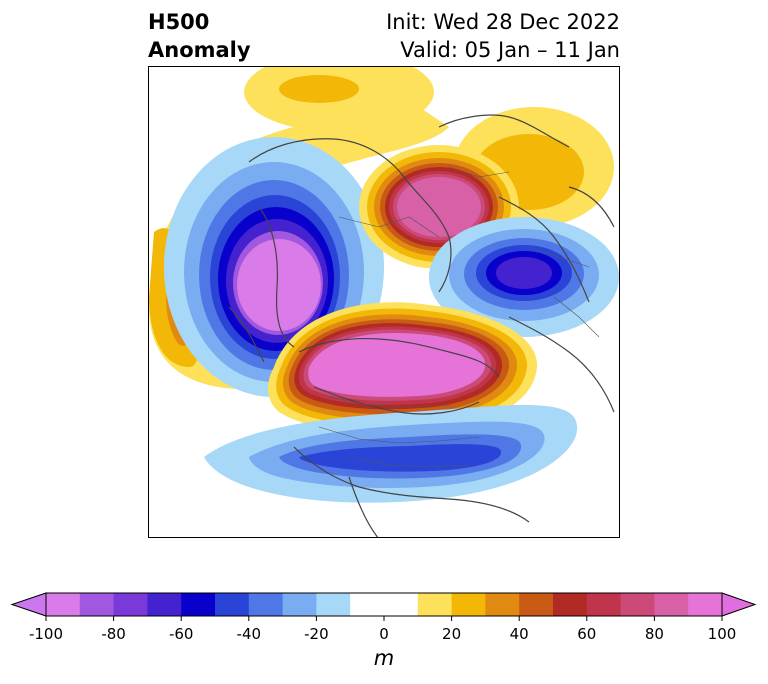 This screenshot has width=768, height=684. Describe the element at coordinates (179, 22) in the screenshot. I see `variable-title: H500` at that location.